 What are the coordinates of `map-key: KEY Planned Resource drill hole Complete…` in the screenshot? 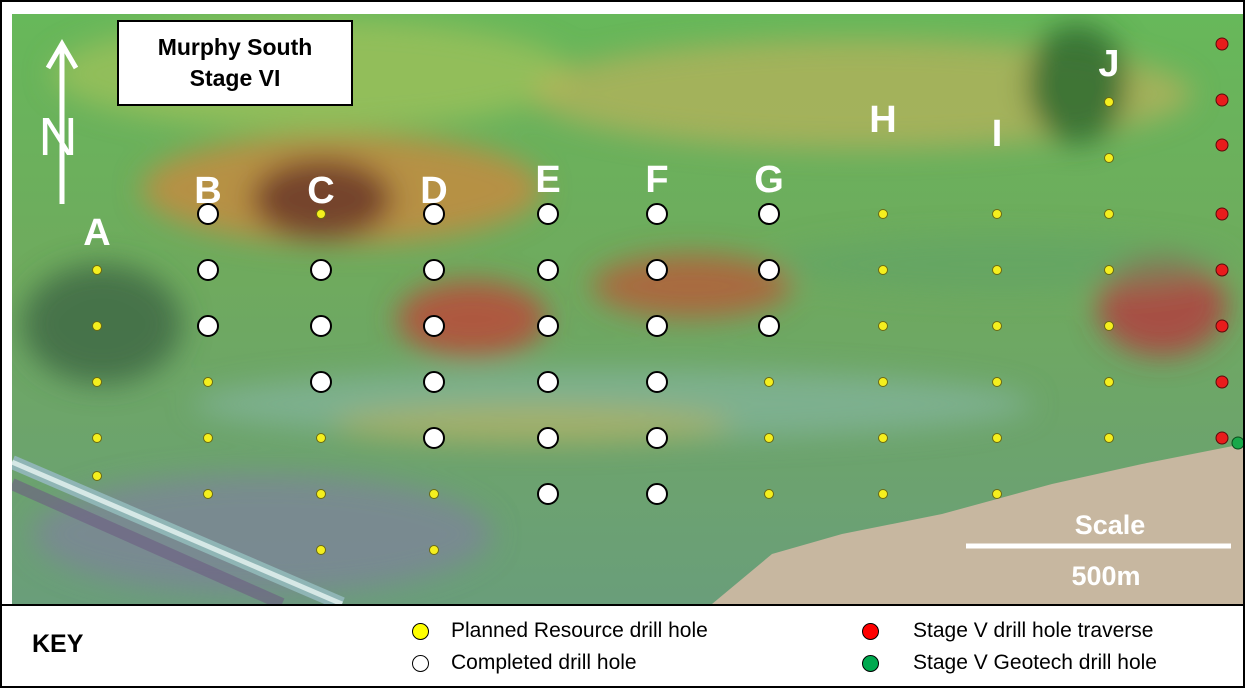 It's located at (622, 645).